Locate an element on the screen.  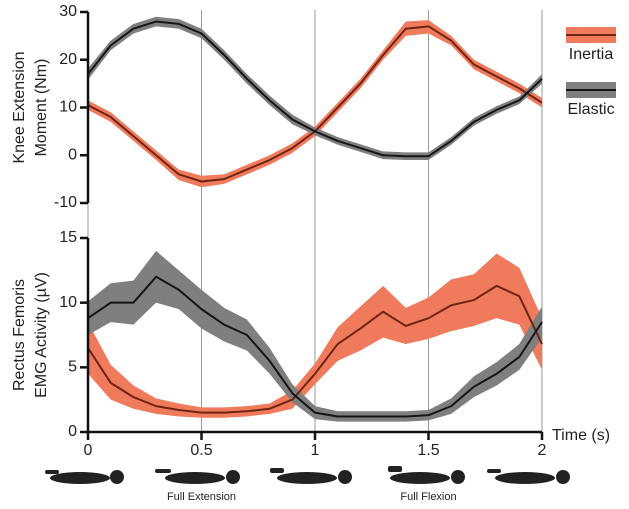
x-tick-label: 1.5 is located at coordinates (428, 450).